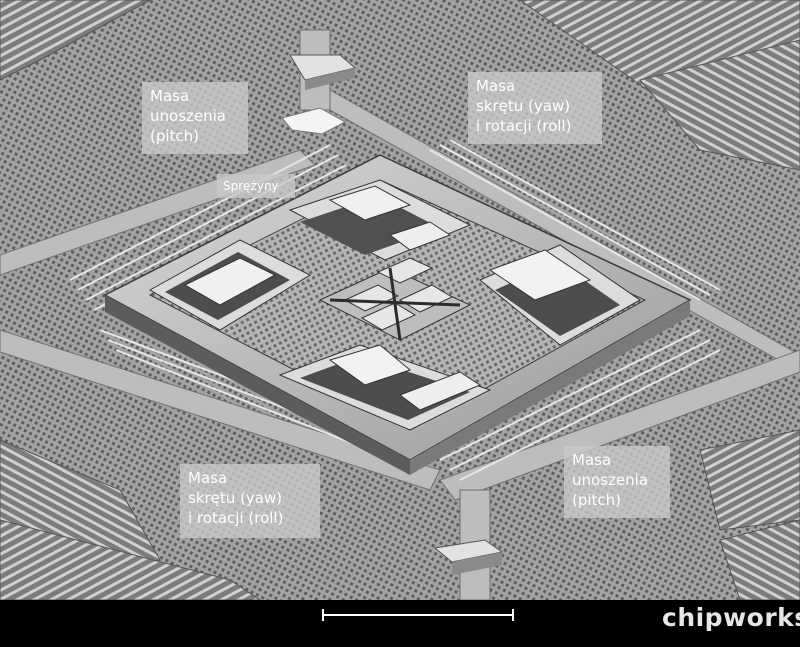 The width and height of the screenshot is (800, 647). What do you see at coordinates (513, 615) in the screenshot?
I see `scale-bar-tick-right` at bounding box center [513, 615].